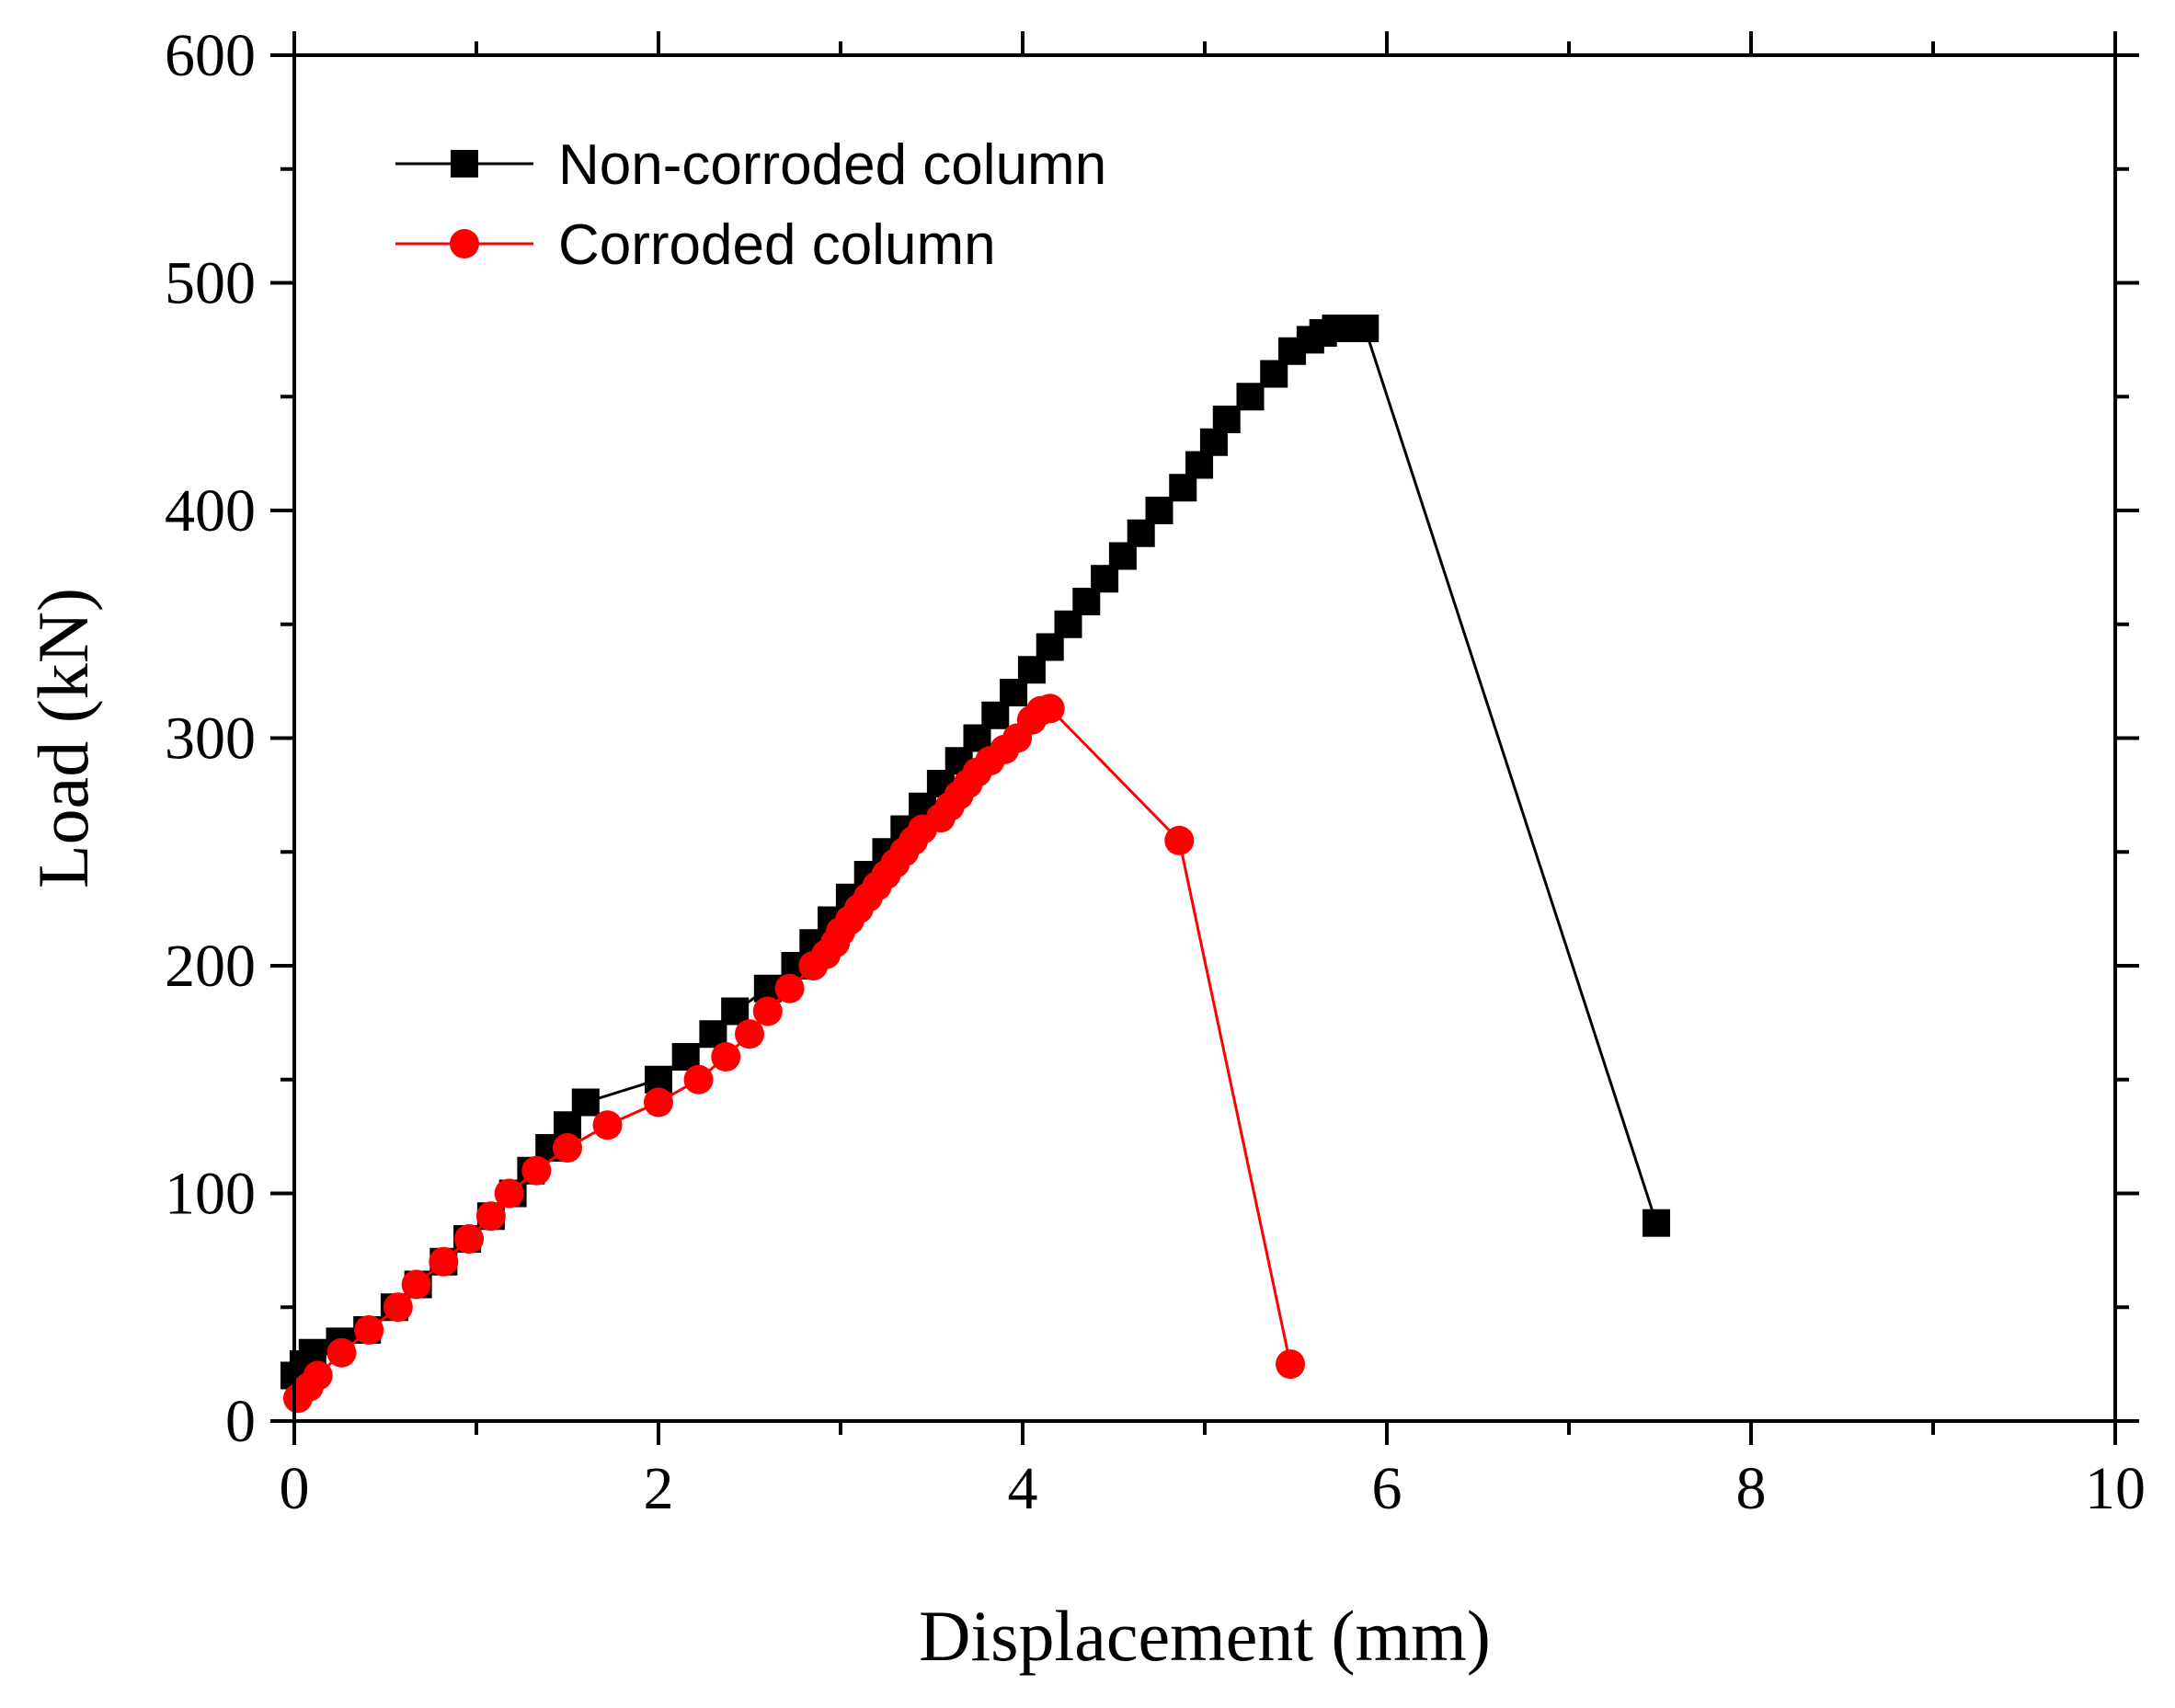 This screenshot has height=1708, width=2175. I want to click on y-tick-label: 400, so click(210, 510).